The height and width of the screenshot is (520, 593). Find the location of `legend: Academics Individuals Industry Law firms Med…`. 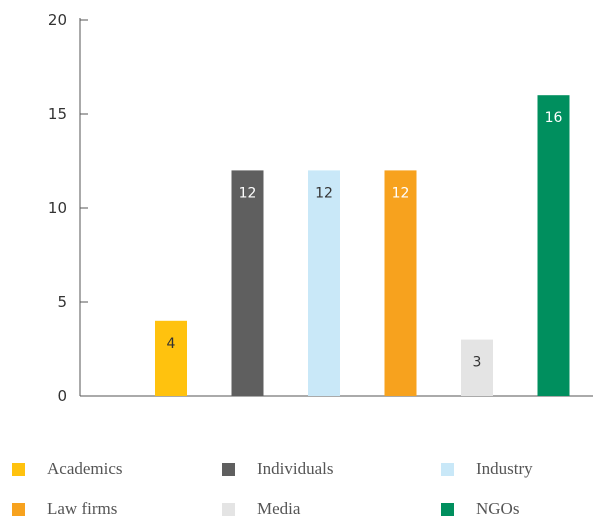

legend: Academics Individuals Industry Law firms Med… is located at coordinates (296, 485).